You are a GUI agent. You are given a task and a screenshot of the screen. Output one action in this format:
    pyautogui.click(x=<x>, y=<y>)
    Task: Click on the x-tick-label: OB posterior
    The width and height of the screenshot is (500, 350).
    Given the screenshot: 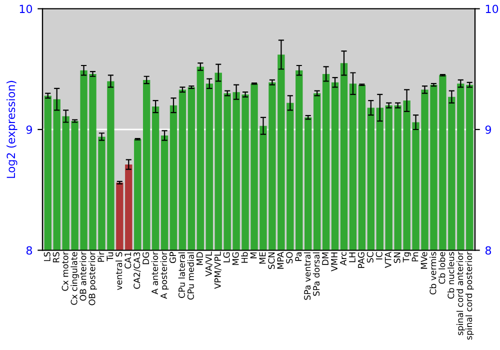 What is the action you would take?
    pyautogui.click(x=92, y=279)
    